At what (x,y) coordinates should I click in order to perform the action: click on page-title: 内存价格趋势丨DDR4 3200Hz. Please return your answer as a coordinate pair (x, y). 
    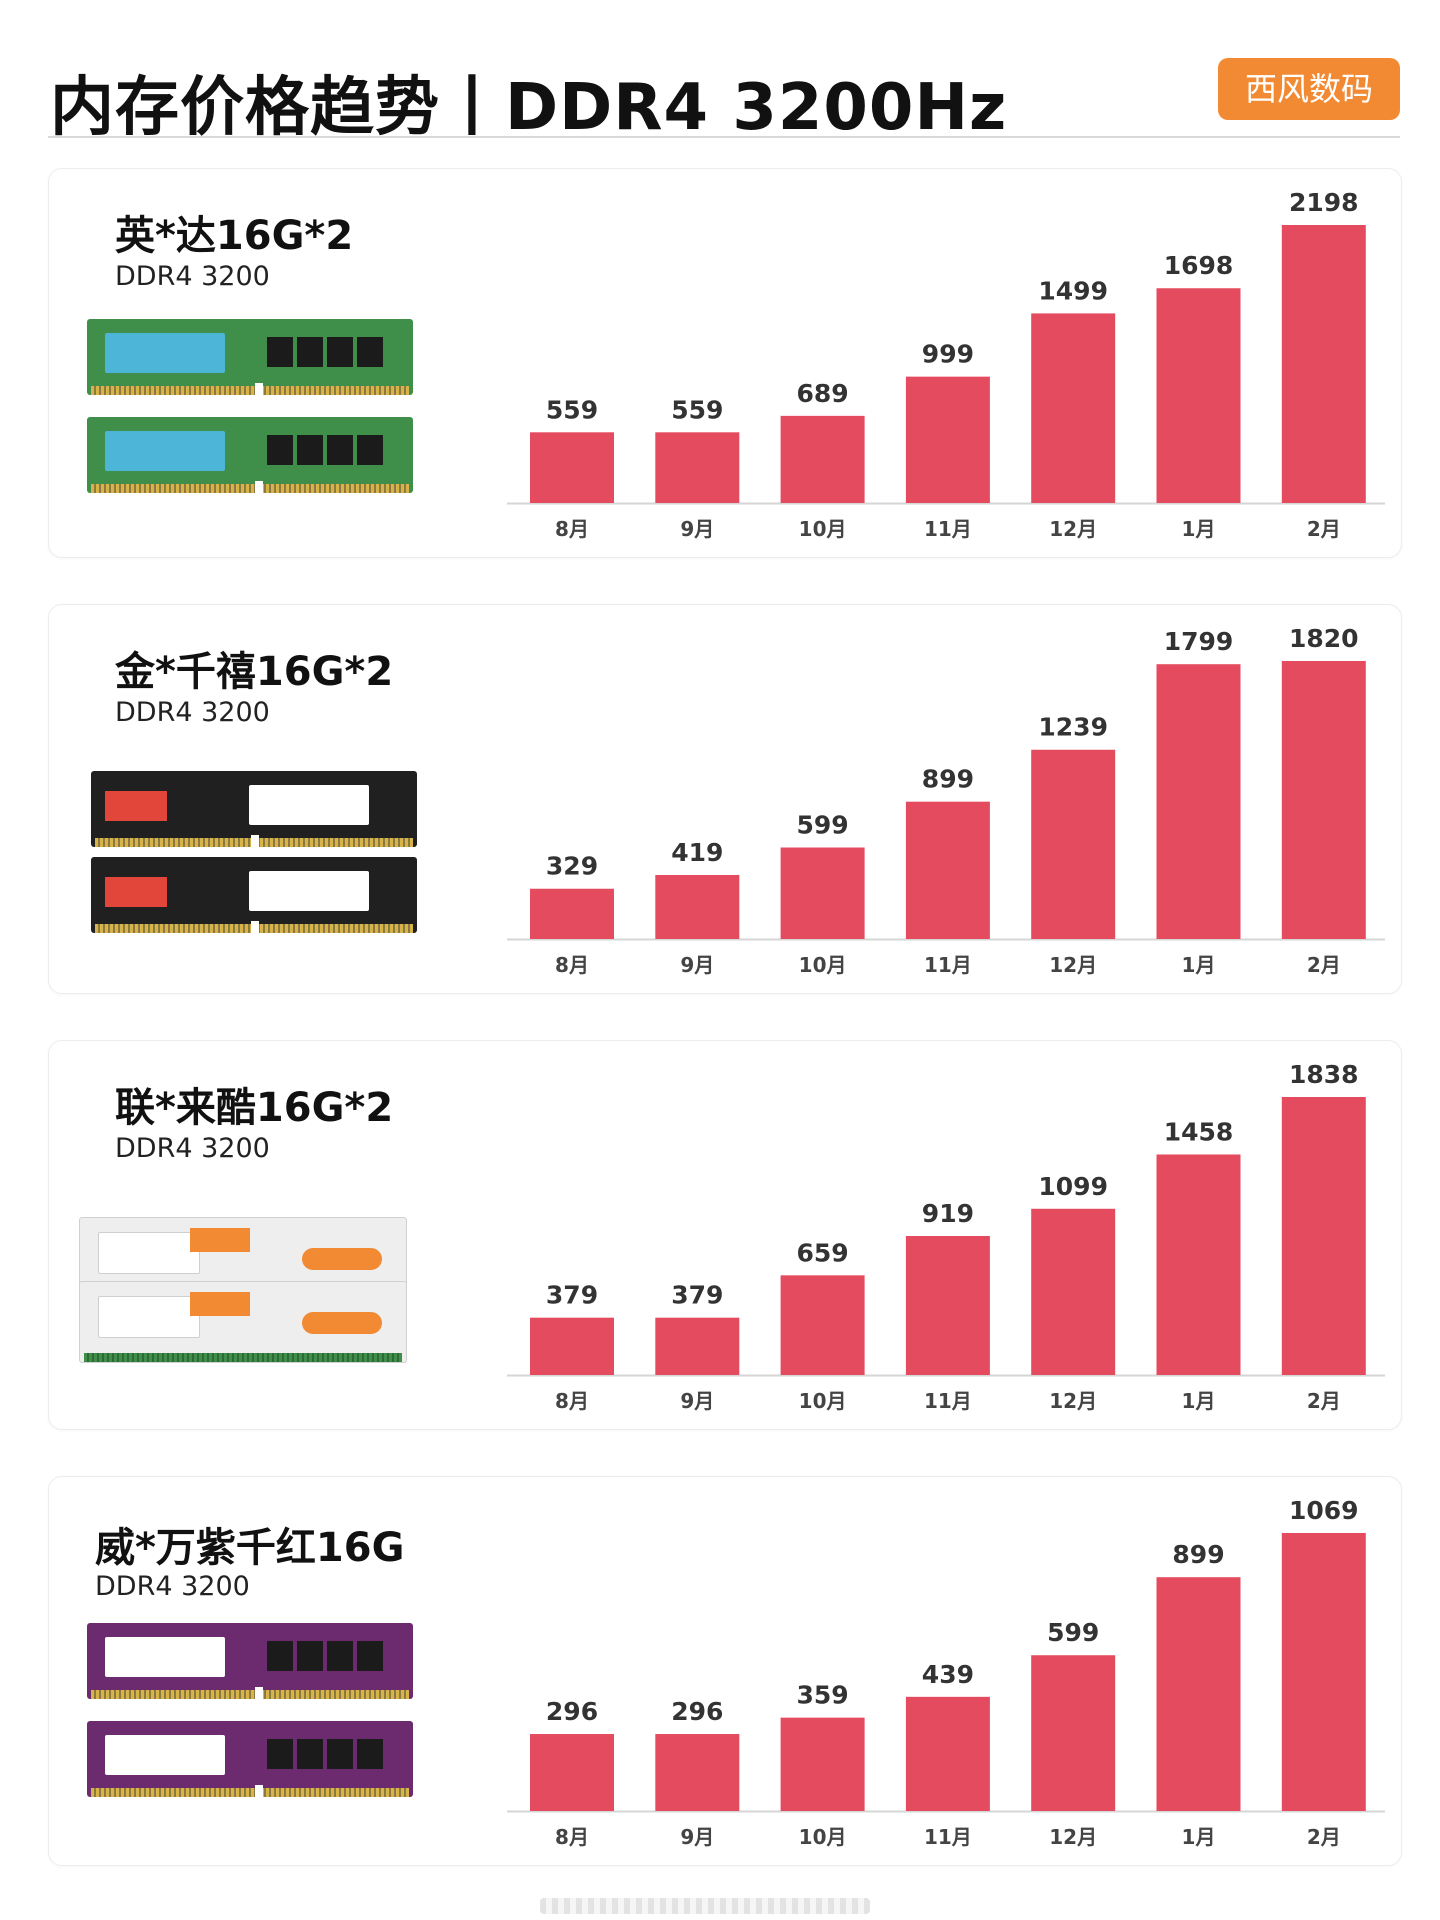
    Looking at the image, I should click on (529, 108).